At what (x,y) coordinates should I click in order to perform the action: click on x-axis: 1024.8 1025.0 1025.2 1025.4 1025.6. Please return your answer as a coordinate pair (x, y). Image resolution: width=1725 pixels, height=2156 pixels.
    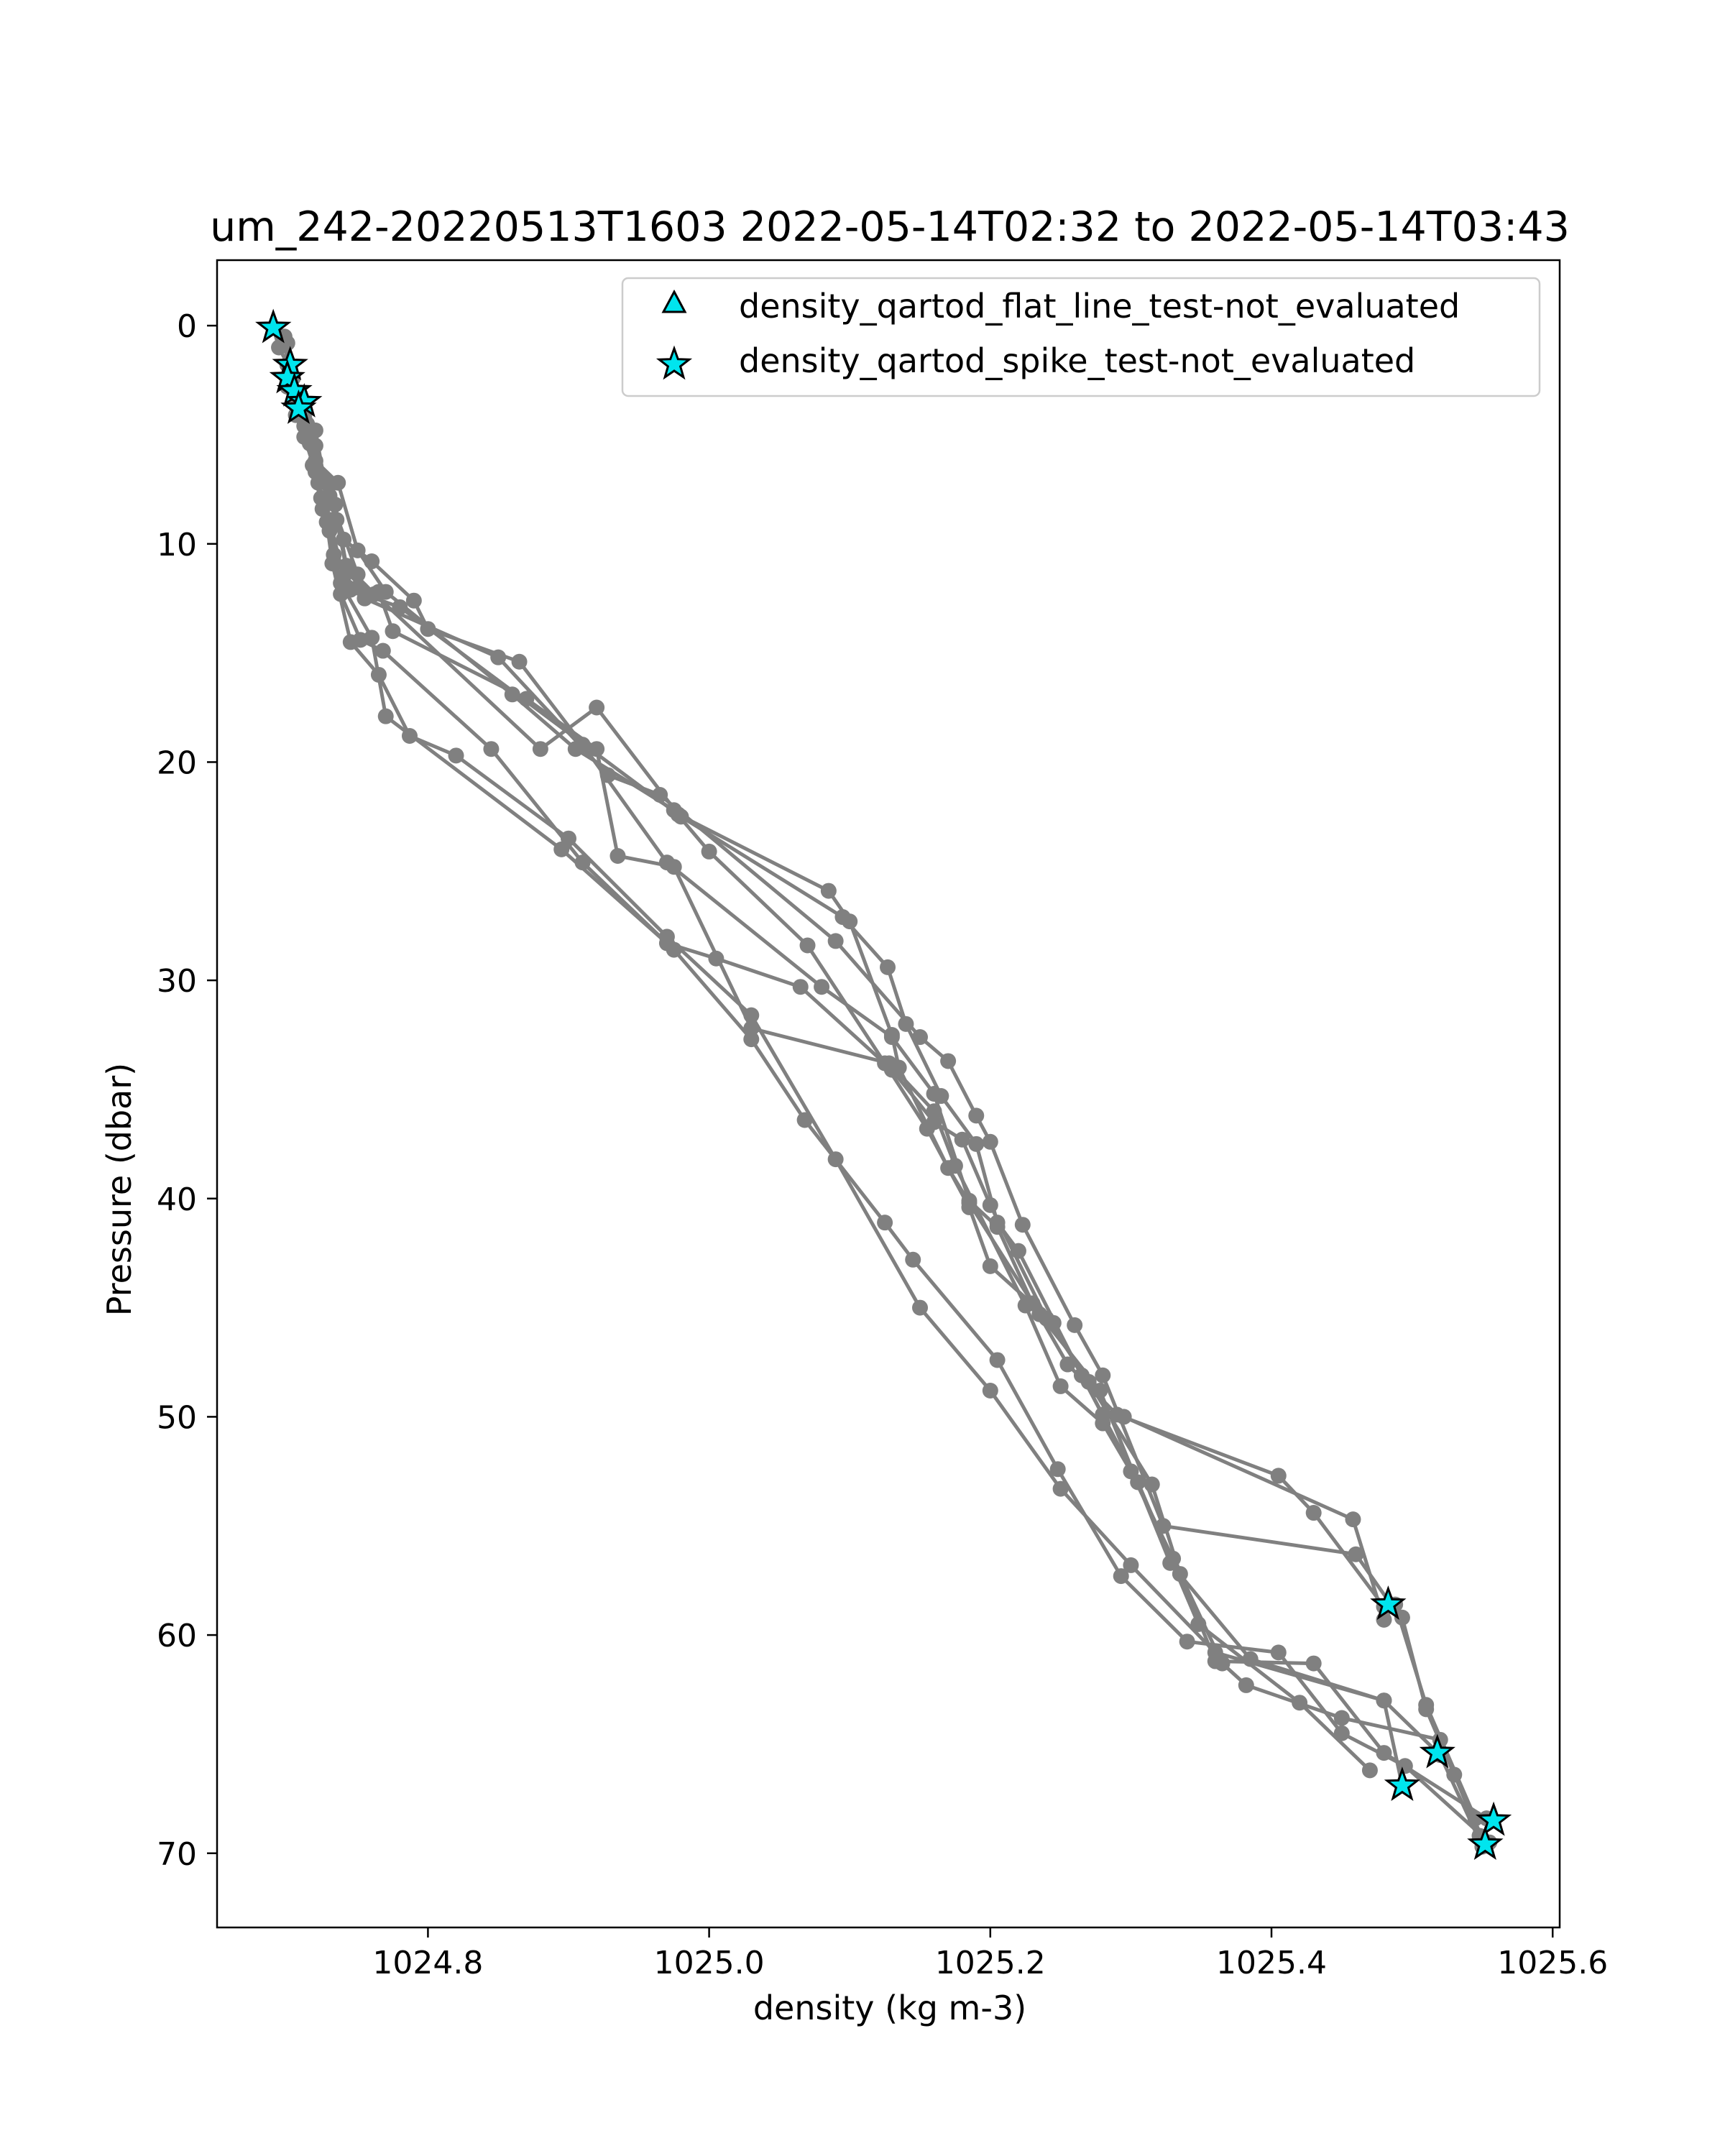
    Looking at the image, I should click on (990, 1954).